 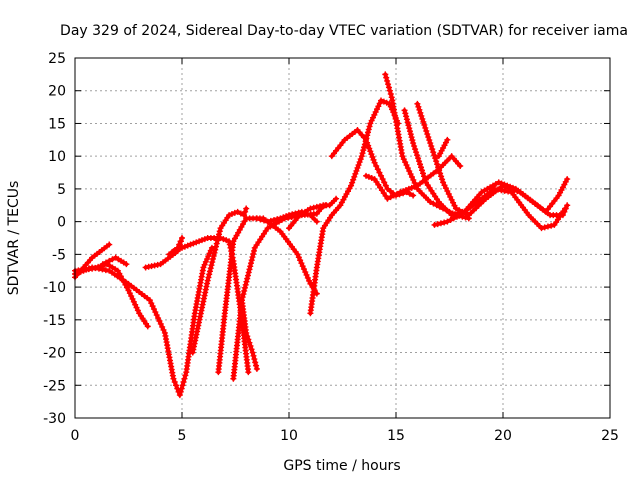 What do you see at coordinates (54, 288) in the screenshot?
I see `y-tick-label: -10` at bounding box center [54, 288].